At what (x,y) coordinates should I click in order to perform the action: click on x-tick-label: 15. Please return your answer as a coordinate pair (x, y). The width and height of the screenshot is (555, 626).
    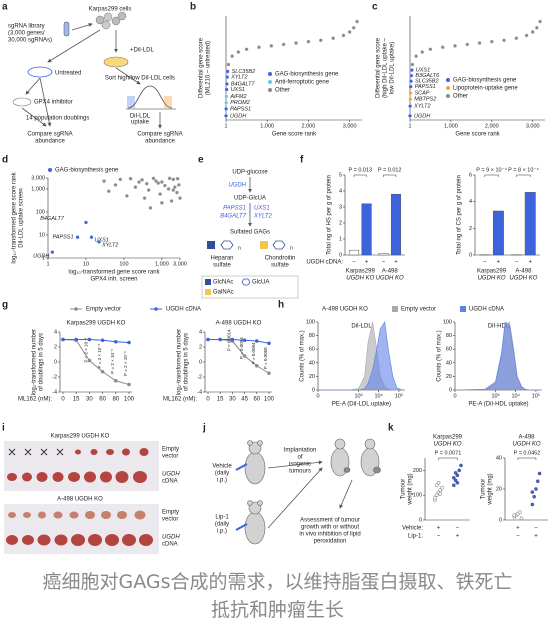
    Looking at the image, I should click on (220, 400).